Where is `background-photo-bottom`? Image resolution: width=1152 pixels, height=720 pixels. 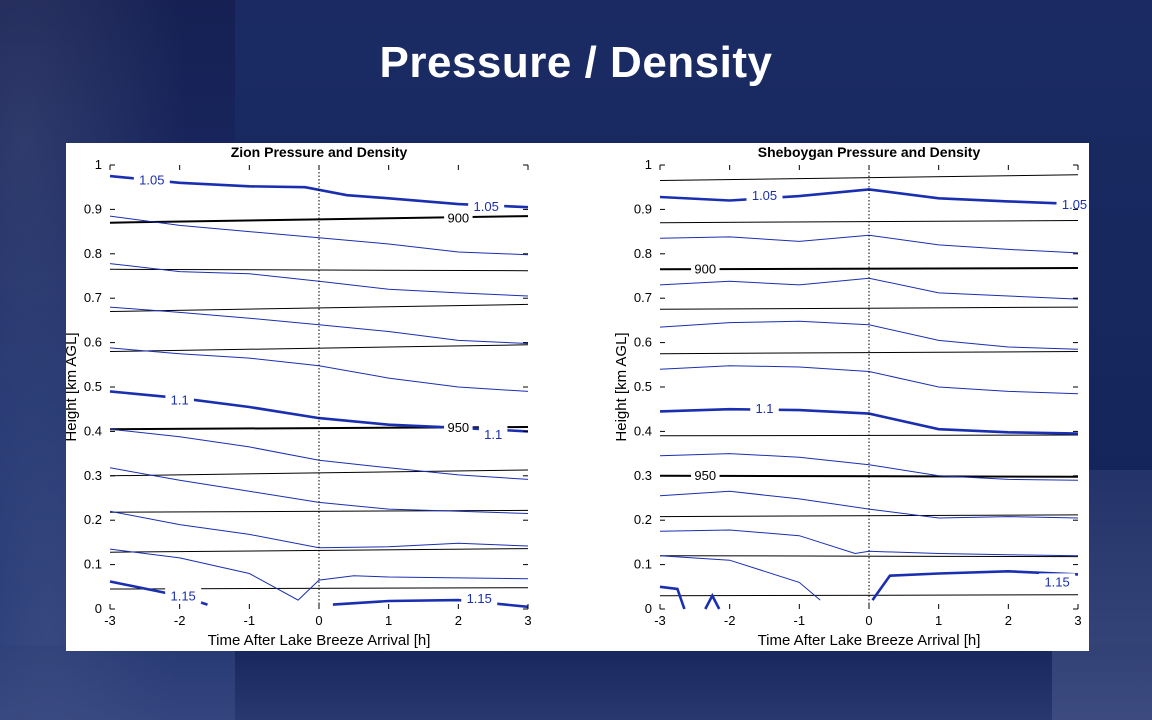 background-photo-bottom is located at coordinates (576, 682).